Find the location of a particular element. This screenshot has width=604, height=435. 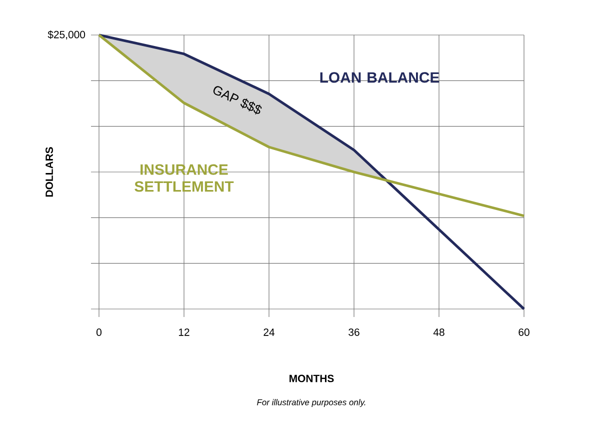

x-tick-label: 24 is located at coordinates (269, 332).